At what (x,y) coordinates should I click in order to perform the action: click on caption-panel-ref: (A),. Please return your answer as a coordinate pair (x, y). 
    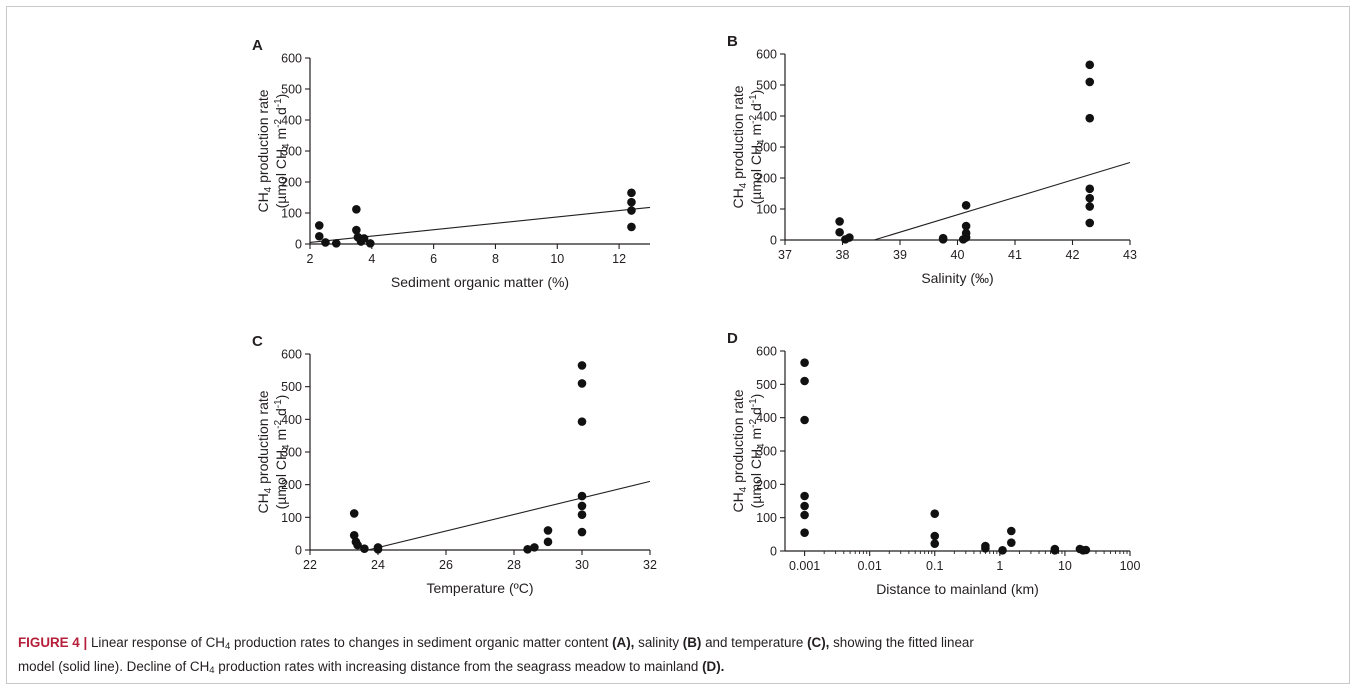
    Looking at the image, I should click on (623, 642).